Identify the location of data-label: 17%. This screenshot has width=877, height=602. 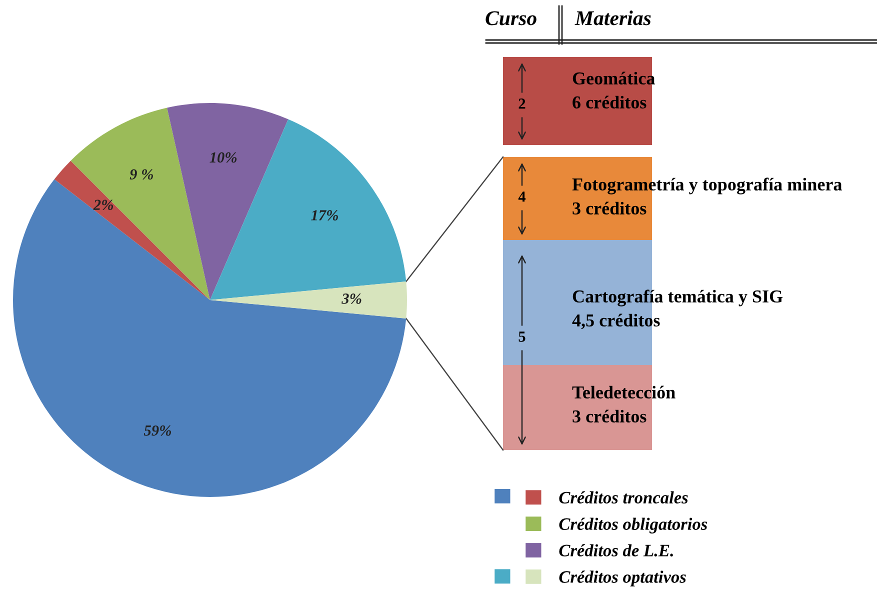
(324, 215).